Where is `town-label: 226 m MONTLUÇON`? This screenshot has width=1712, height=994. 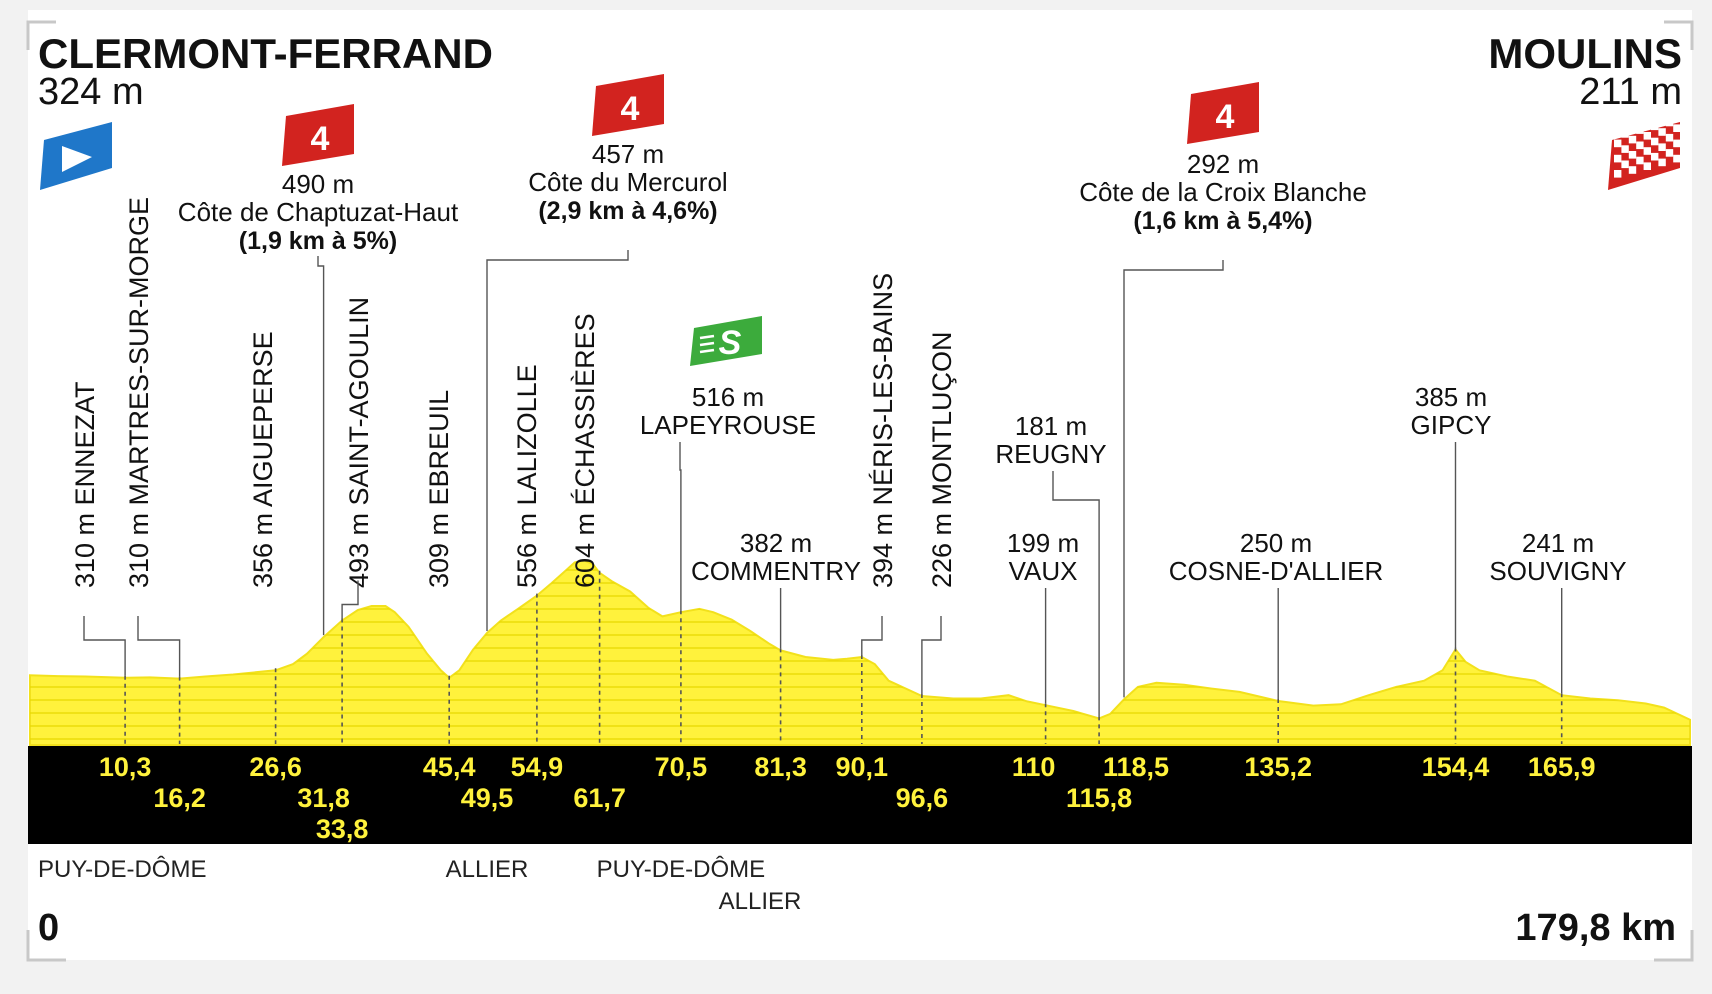
town-label: 226 m MONTLUÇON is located at coordinates (942, 459).